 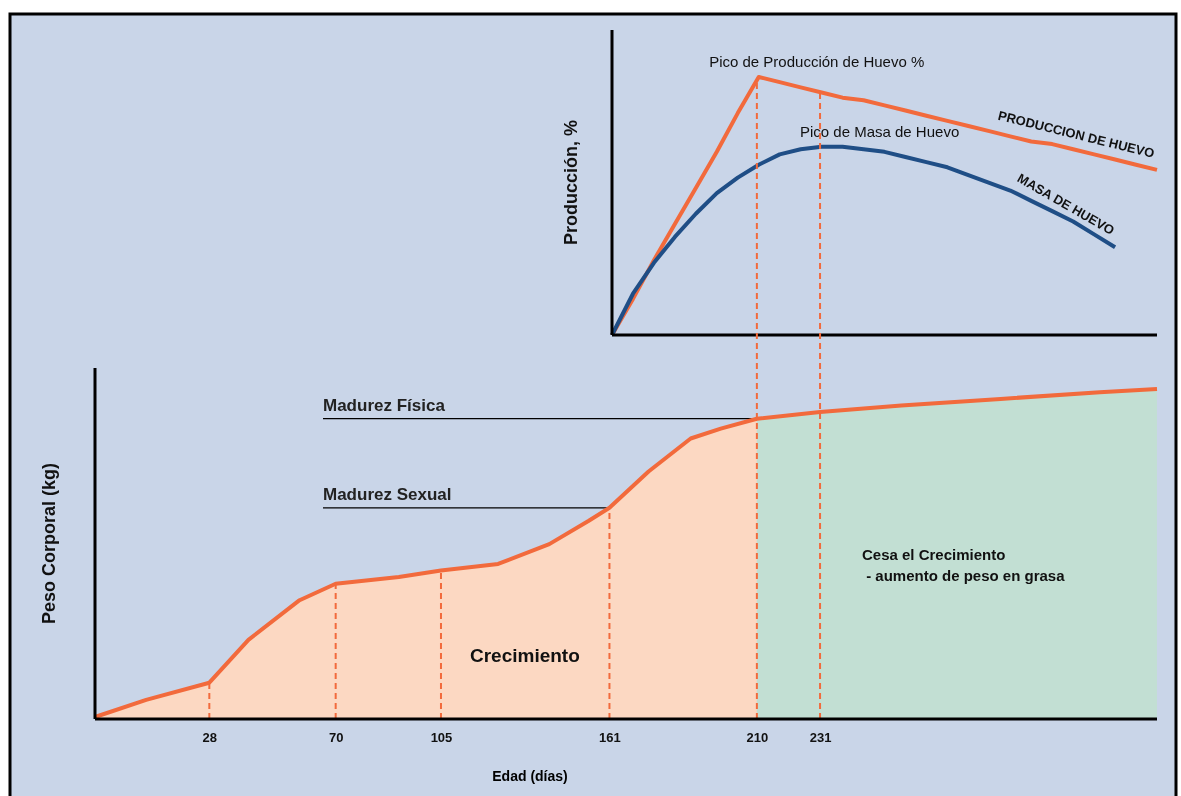 I want to click on ref-line-label: Madurez Física, so click(x=384, y=405).